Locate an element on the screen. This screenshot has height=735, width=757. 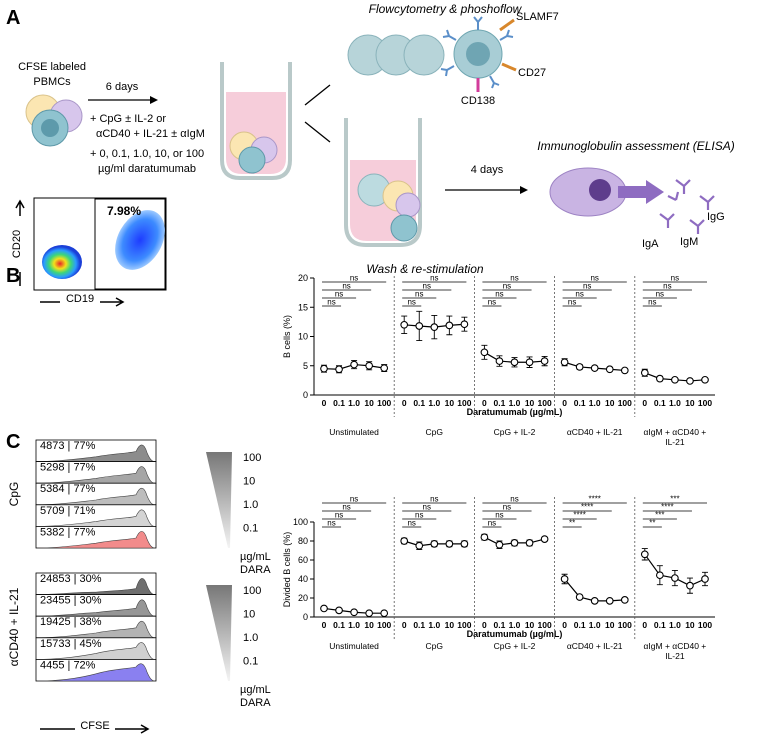
arrow-head is located at coordinates (524, 190).